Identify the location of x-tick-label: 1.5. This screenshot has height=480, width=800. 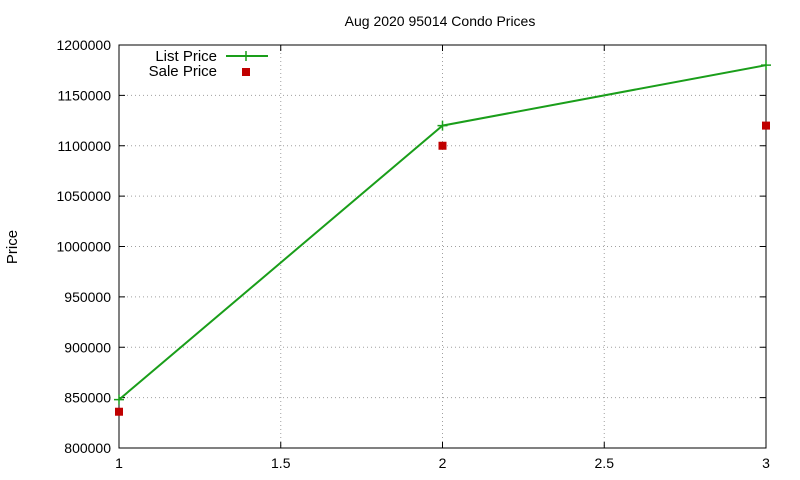
(281, 463).